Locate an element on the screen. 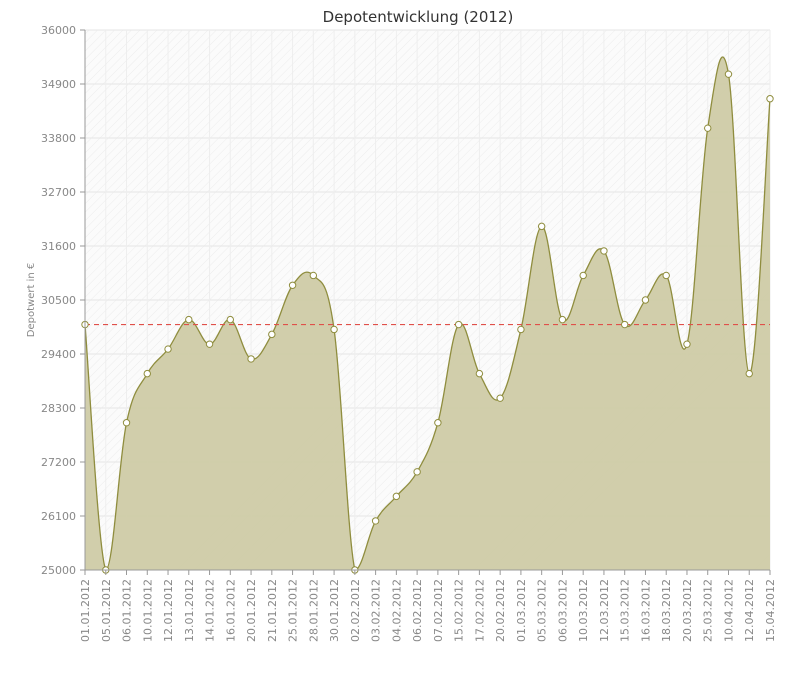 This screenshot has width=800, height=700. y-tick-label: 28300 is located at coordinates (58, 408).